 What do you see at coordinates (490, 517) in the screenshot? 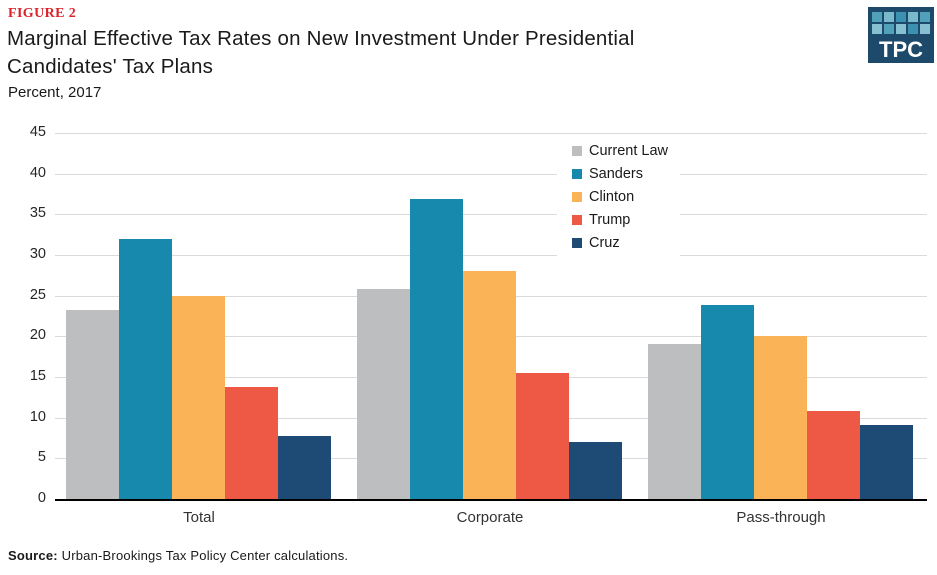
I see `x-axis-category-label: Corporate` at bounding box center [490, 517].